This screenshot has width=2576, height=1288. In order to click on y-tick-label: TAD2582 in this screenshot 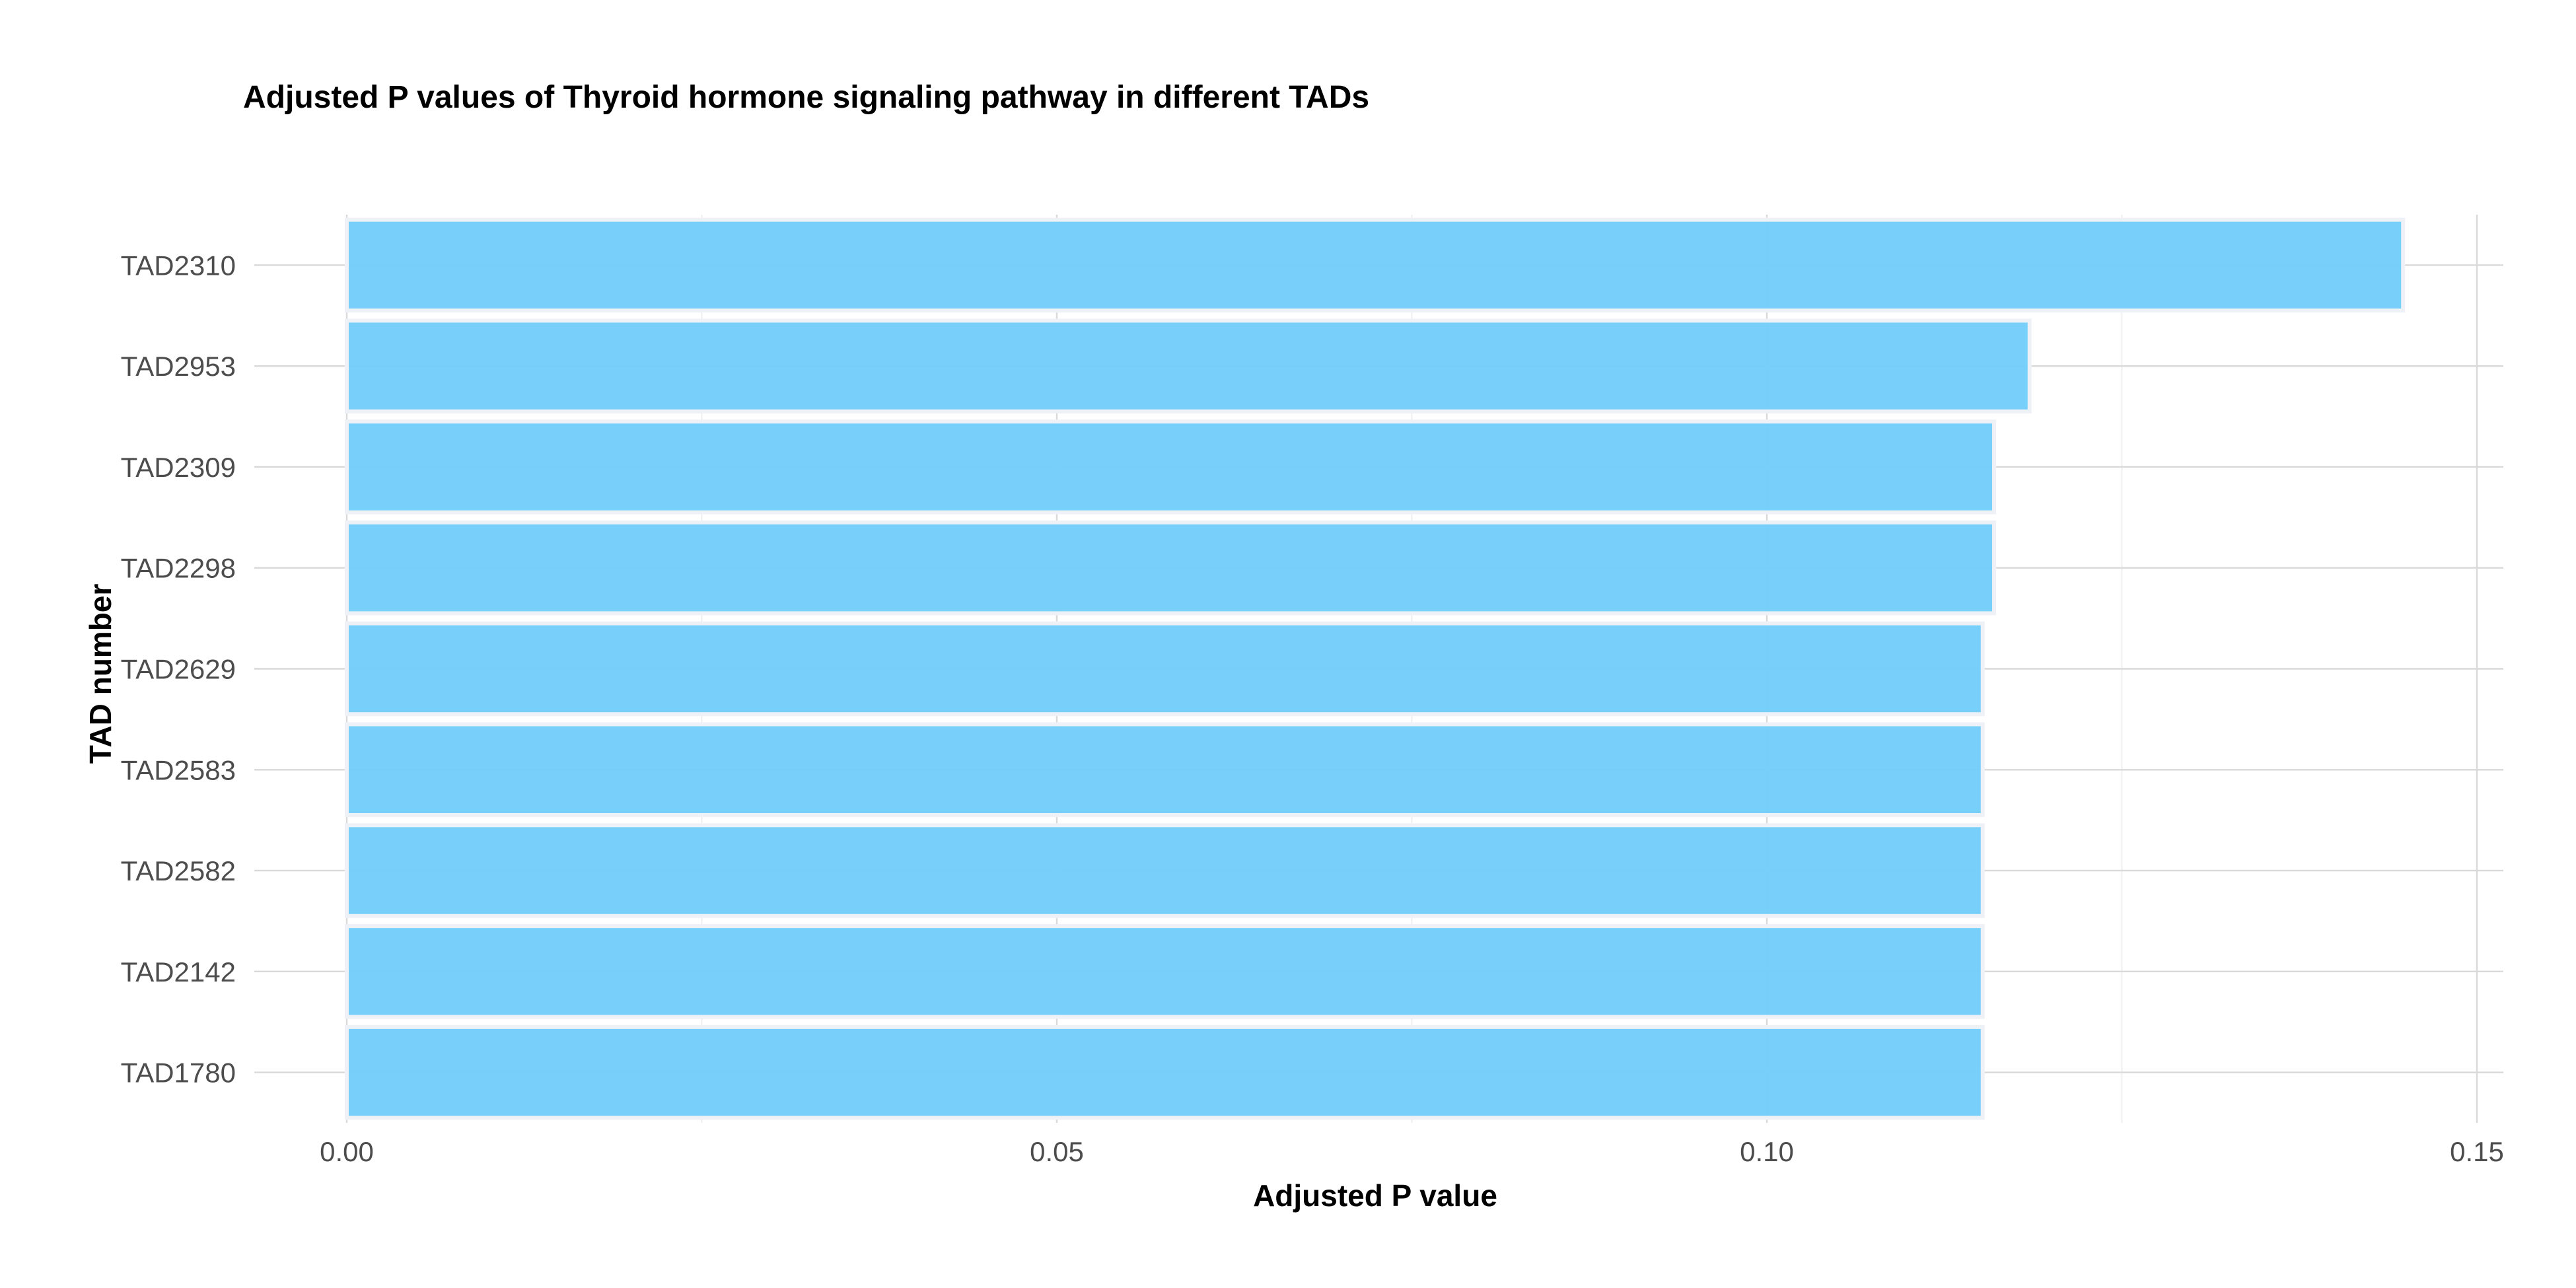, I will do `click(179, 871)`.